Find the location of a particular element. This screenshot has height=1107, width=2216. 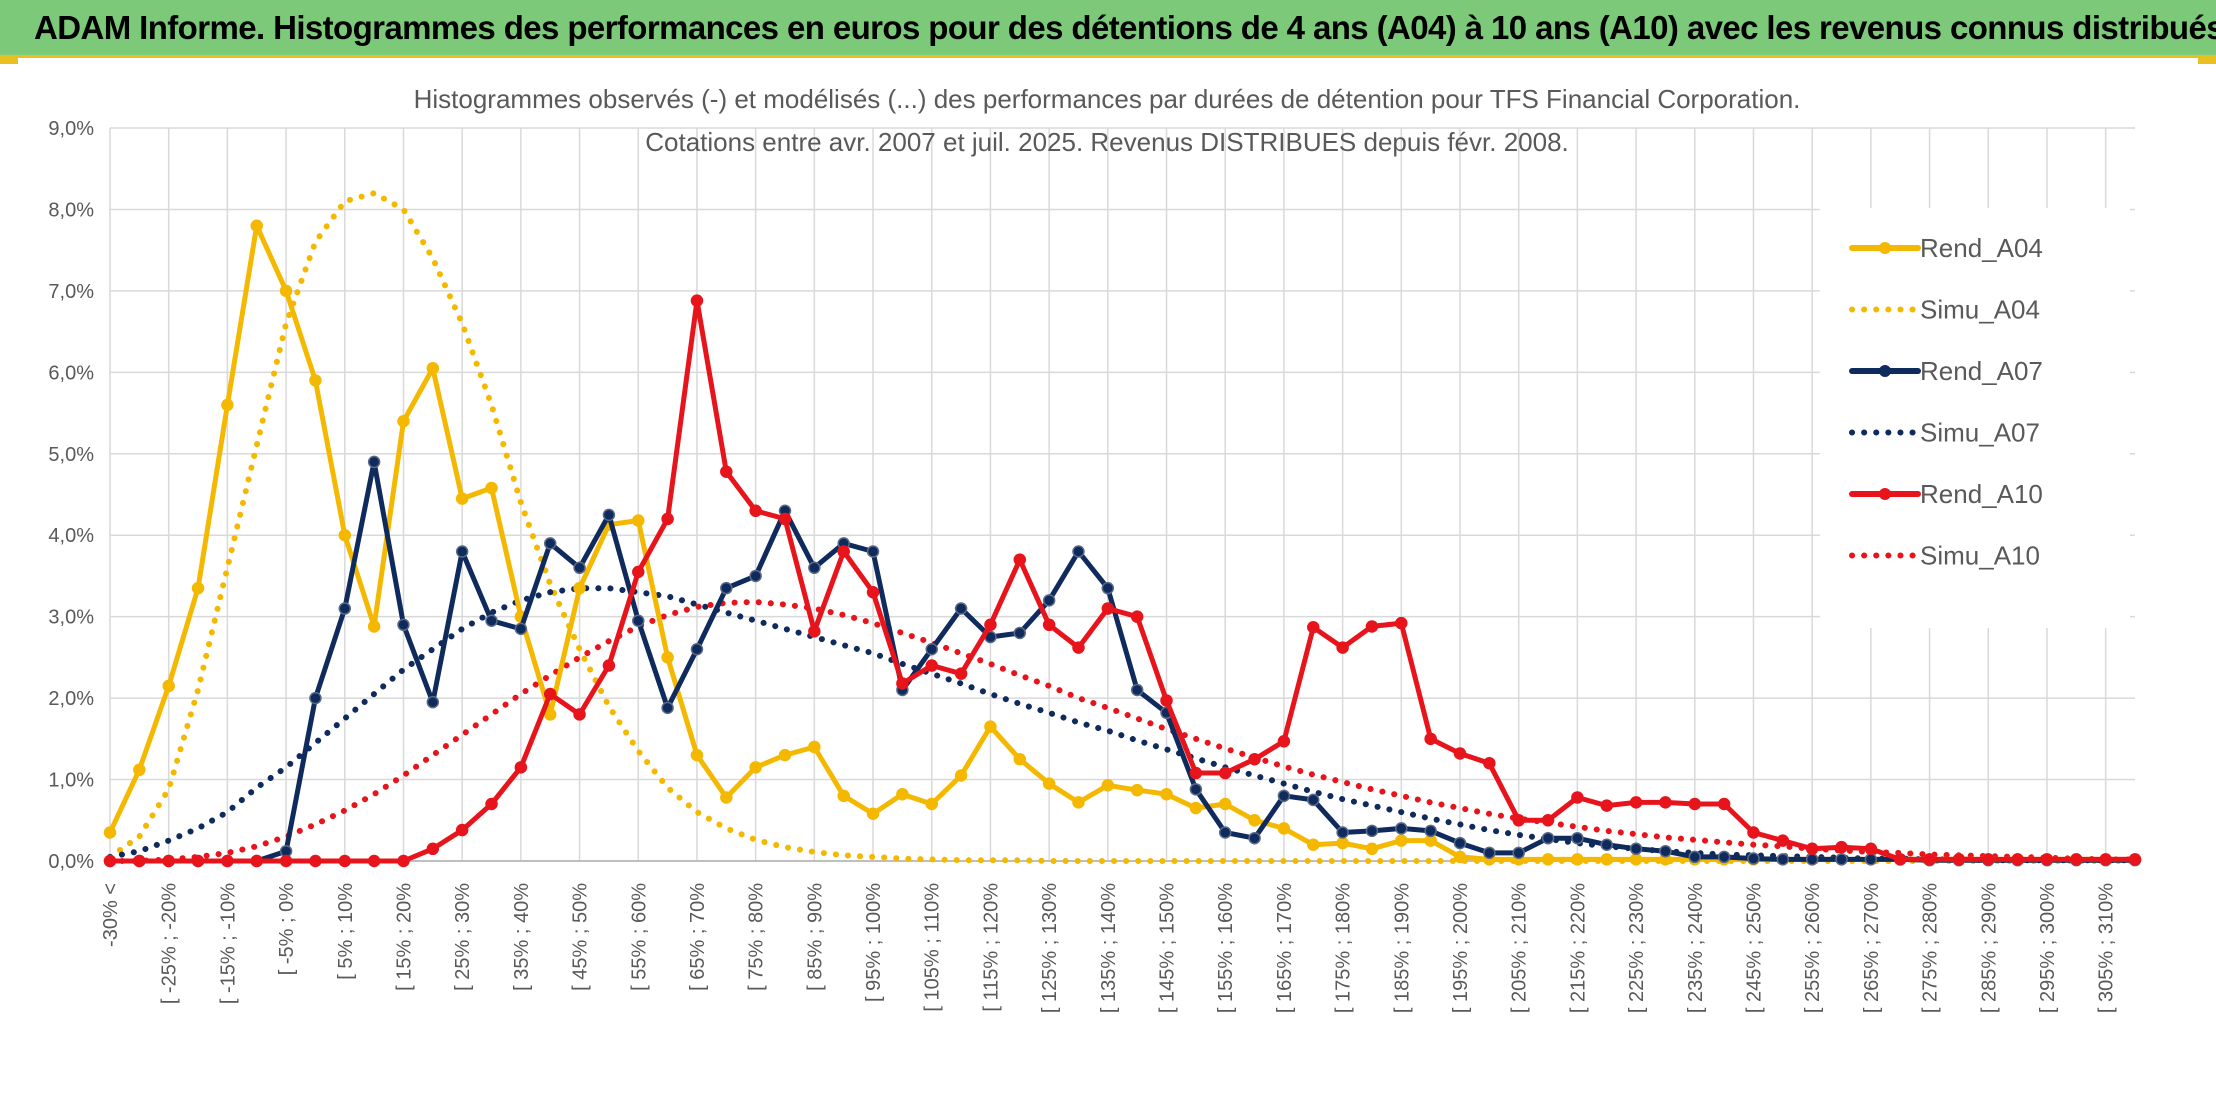

x-tick-label: [ 5% ; 10% is located at coordinates (346, 931).